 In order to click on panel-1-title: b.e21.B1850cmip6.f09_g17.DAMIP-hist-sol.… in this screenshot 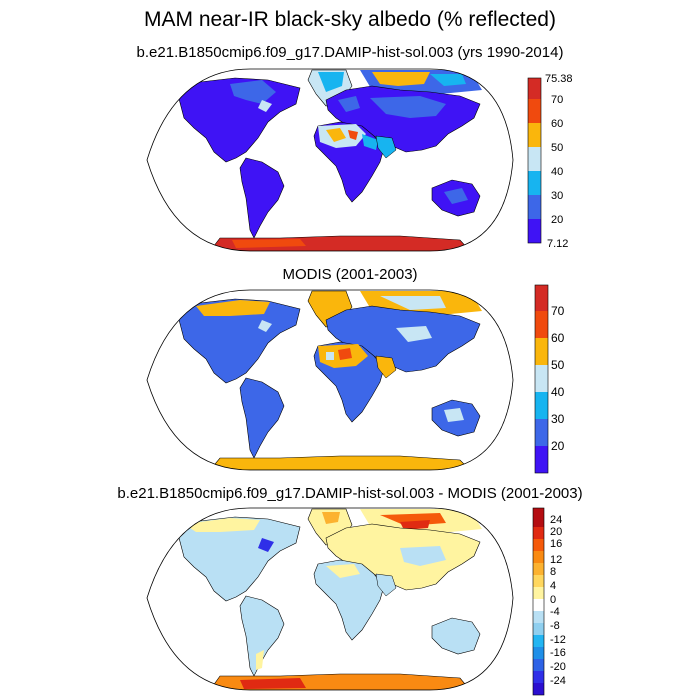, I will do `click(350, 52)`.